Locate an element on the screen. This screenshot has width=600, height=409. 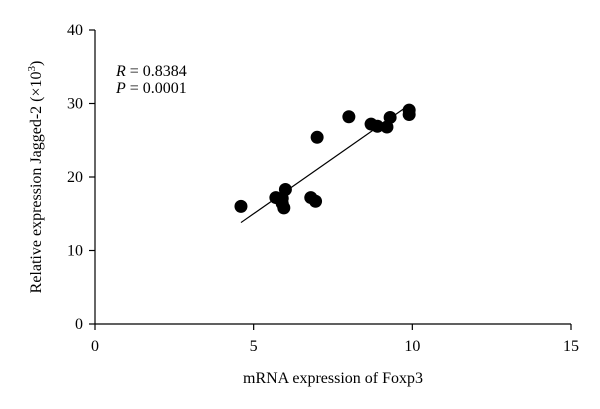
y-axis-title-superscript: 3 is located at coordinates (32, 68).